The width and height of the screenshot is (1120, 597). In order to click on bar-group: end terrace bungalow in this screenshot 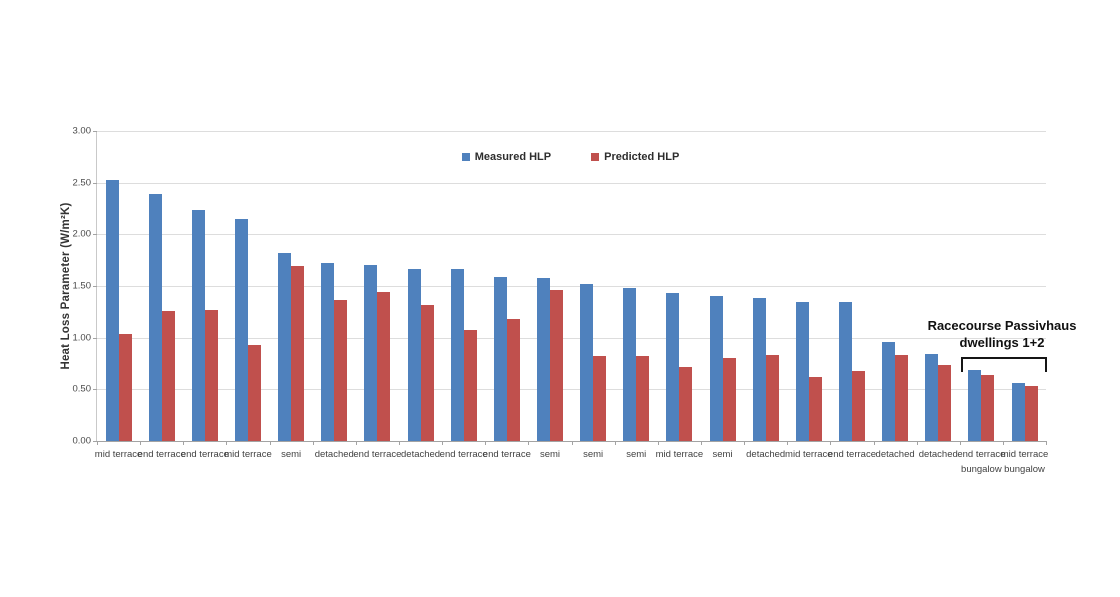, I will do `click(981, 303)`.